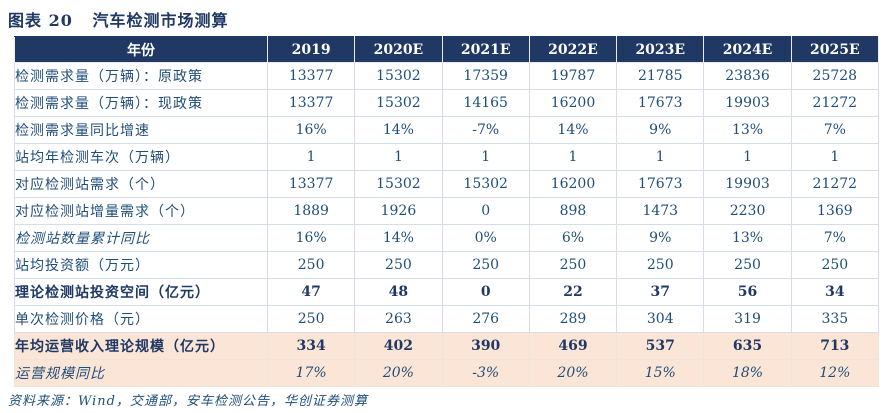 The height and width of the screenshot is (413, 890). Describe the element at coordinates (485, 103) in the screenshot. I see `cell-value: 14165` at that location.